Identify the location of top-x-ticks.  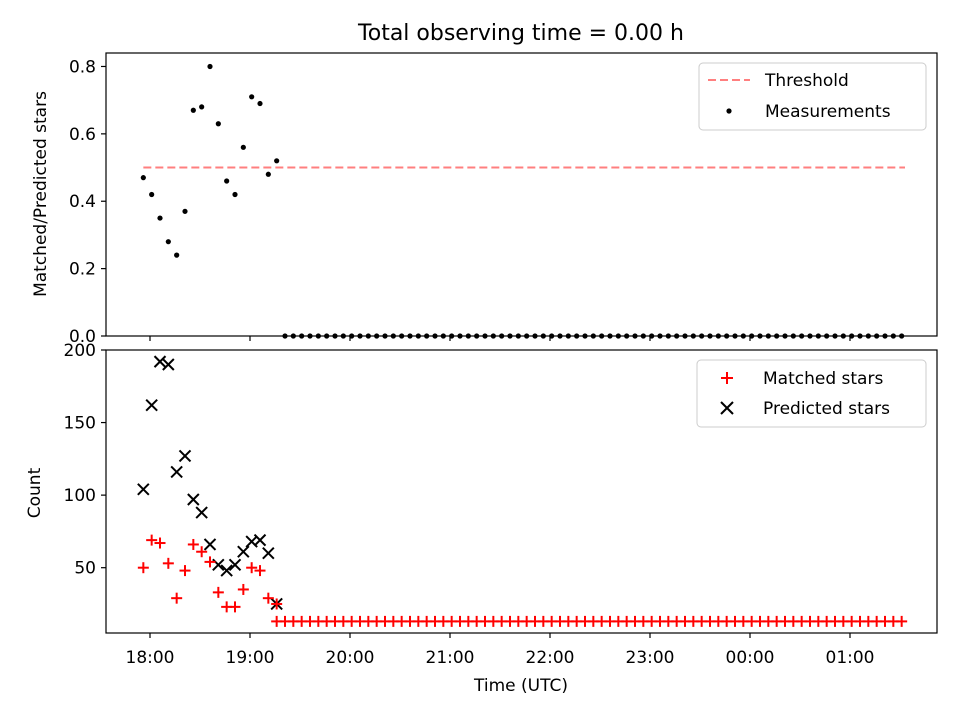
(500, 338).